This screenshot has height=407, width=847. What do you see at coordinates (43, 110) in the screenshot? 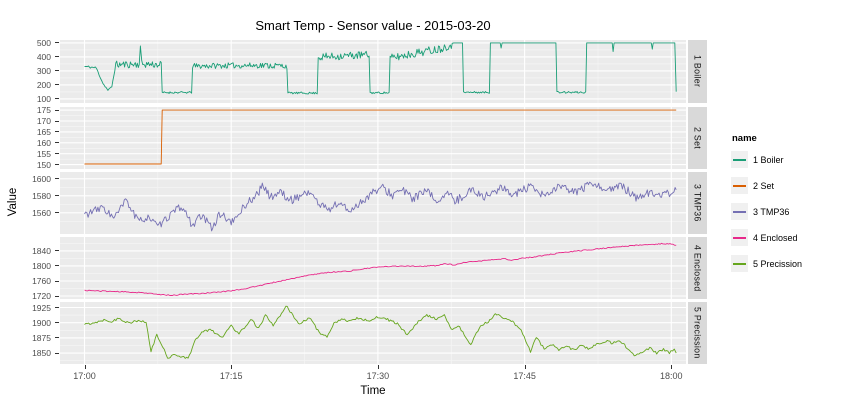
I see `y-tick-label: 175` at bounding box center [43, 110].